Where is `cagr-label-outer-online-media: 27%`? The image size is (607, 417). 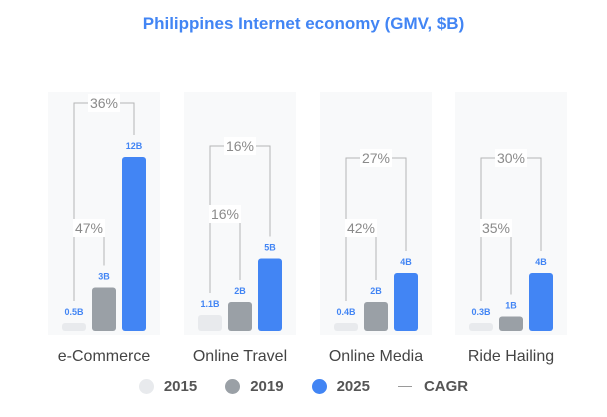 cagr-label-outer-online-media: 27% is located at coordinates (376, 158).